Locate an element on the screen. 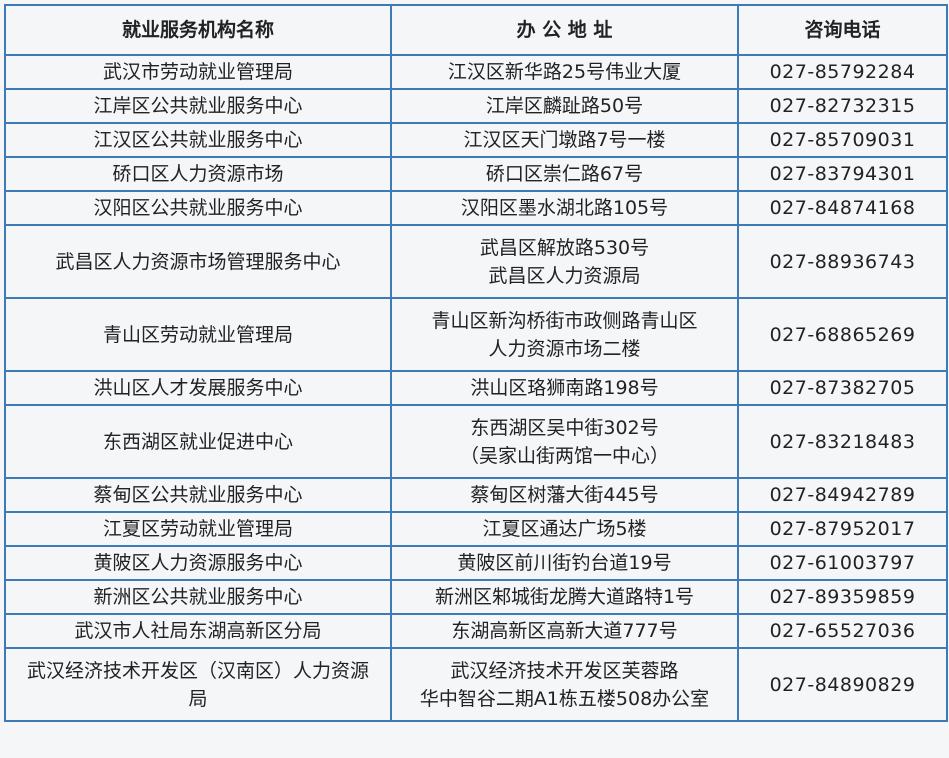 This screenshot has height=758, width=949. address-cell: 江汉区新华路25号伟业大厦 is located at coordinates (564, 72).